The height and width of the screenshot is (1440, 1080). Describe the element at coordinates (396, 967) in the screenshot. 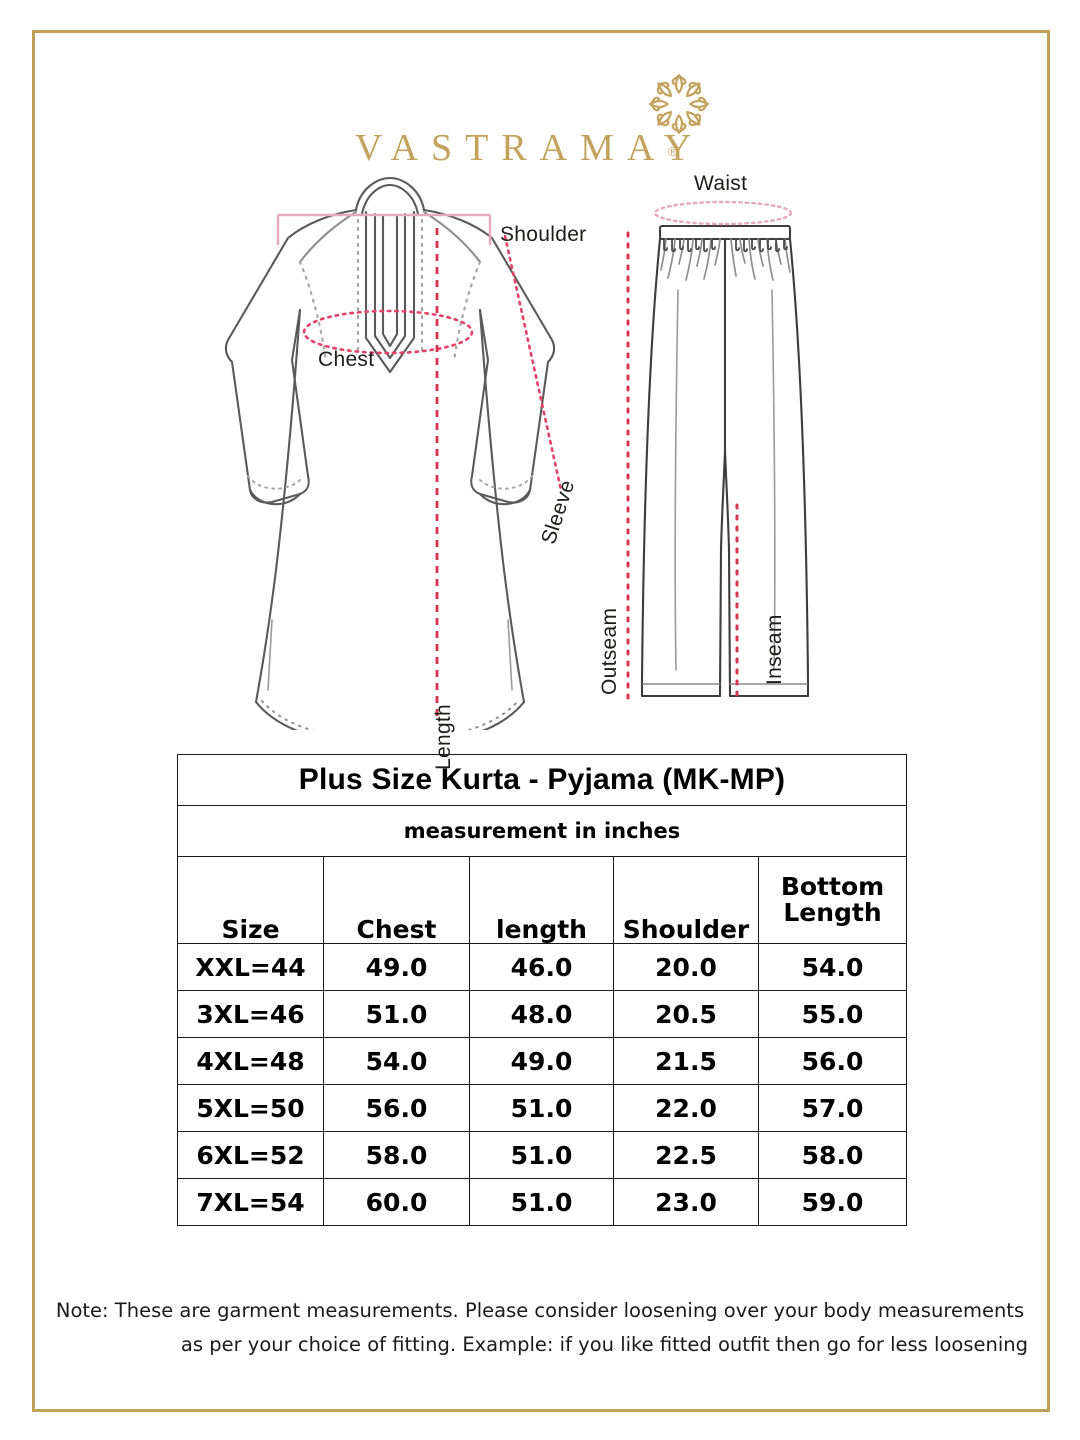

I see `cell-chest: 49.0` at that location.